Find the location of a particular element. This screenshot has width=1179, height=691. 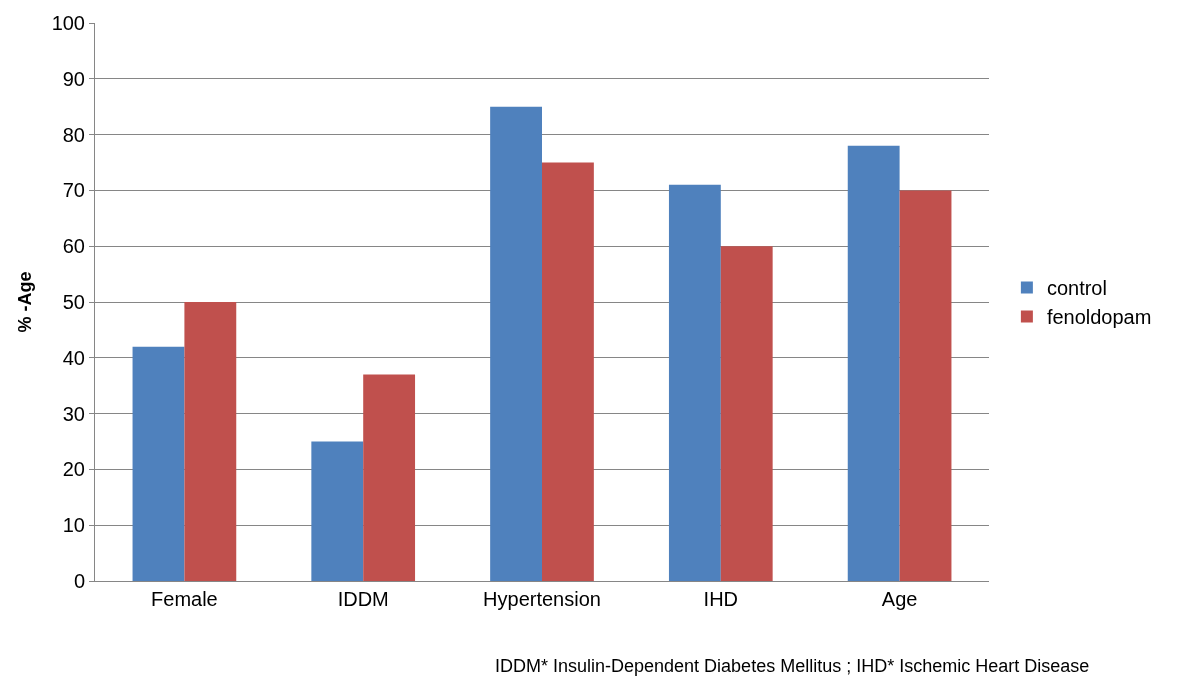

x-tick-label: Age is located at coordinates (899, 599).